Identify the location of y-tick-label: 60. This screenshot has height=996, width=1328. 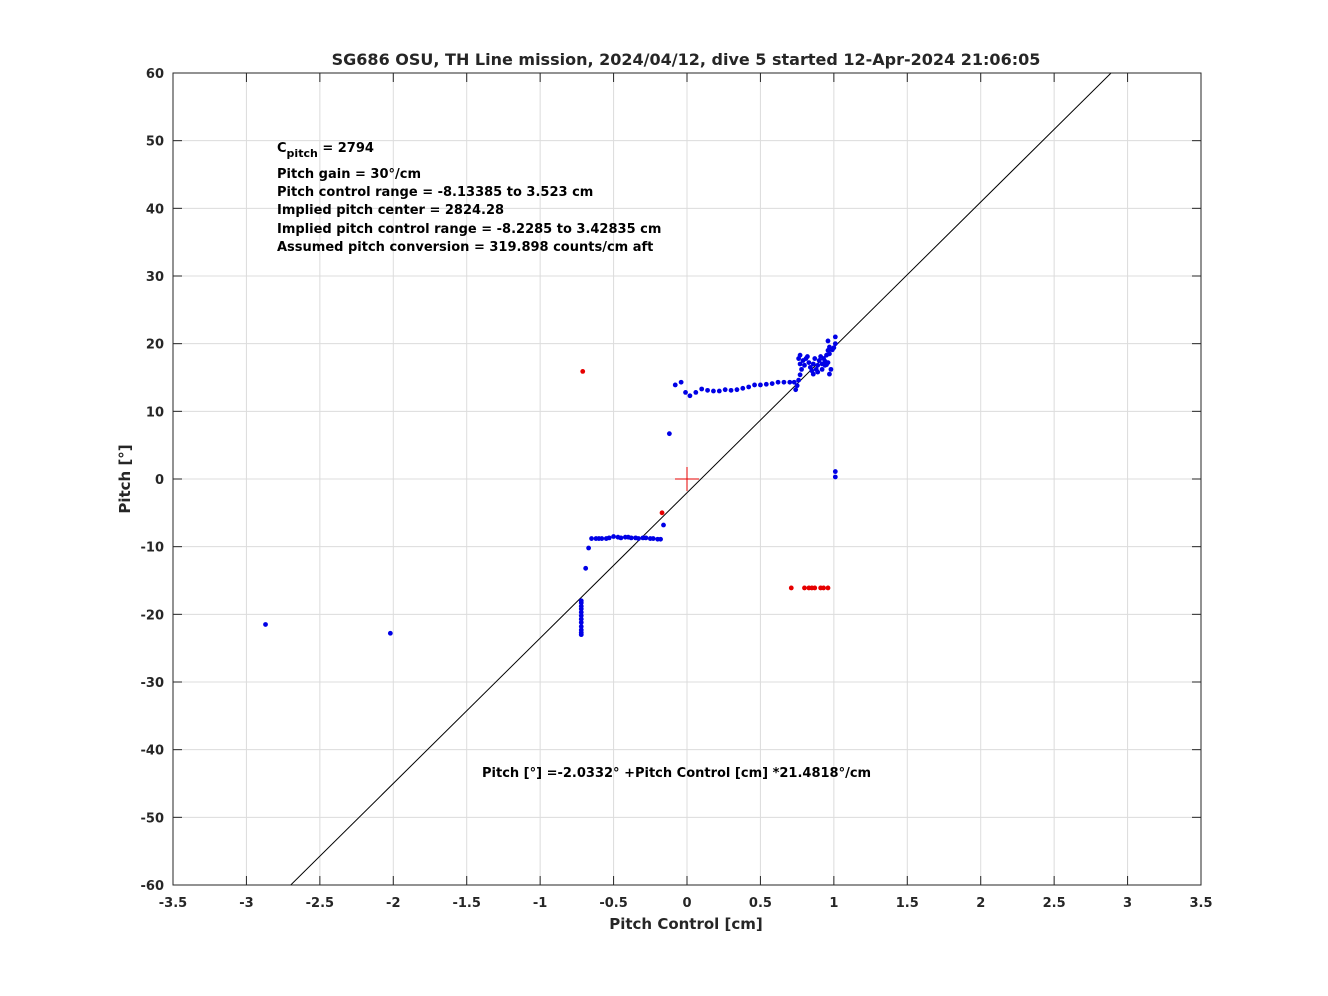
(155, 74).